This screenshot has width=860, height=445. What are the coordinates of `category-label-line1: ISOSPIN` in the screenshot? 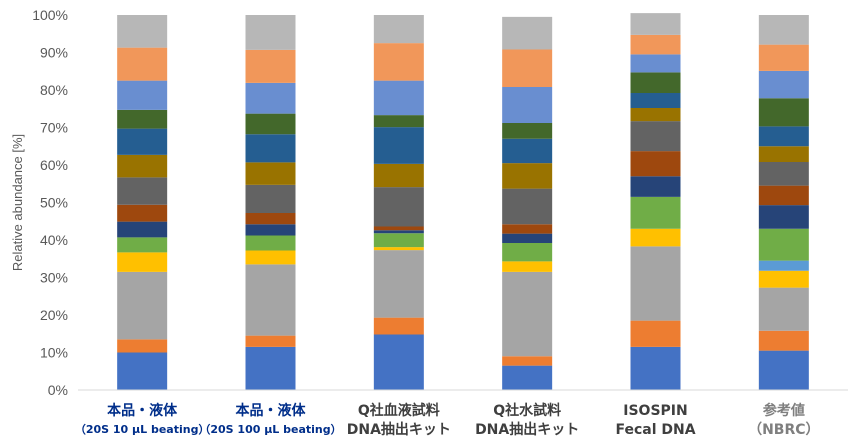 It's located at (655, 411).